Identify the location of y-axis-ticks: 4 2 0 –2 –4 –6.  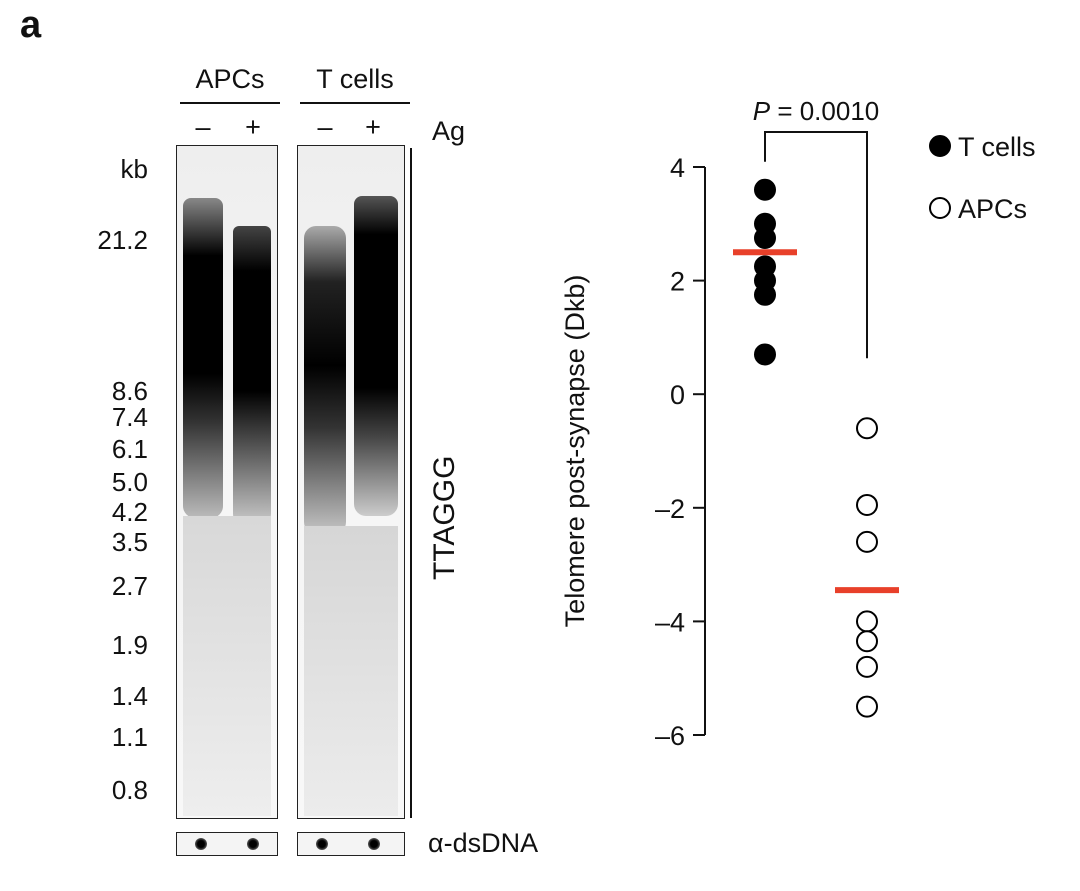
(680, 452).